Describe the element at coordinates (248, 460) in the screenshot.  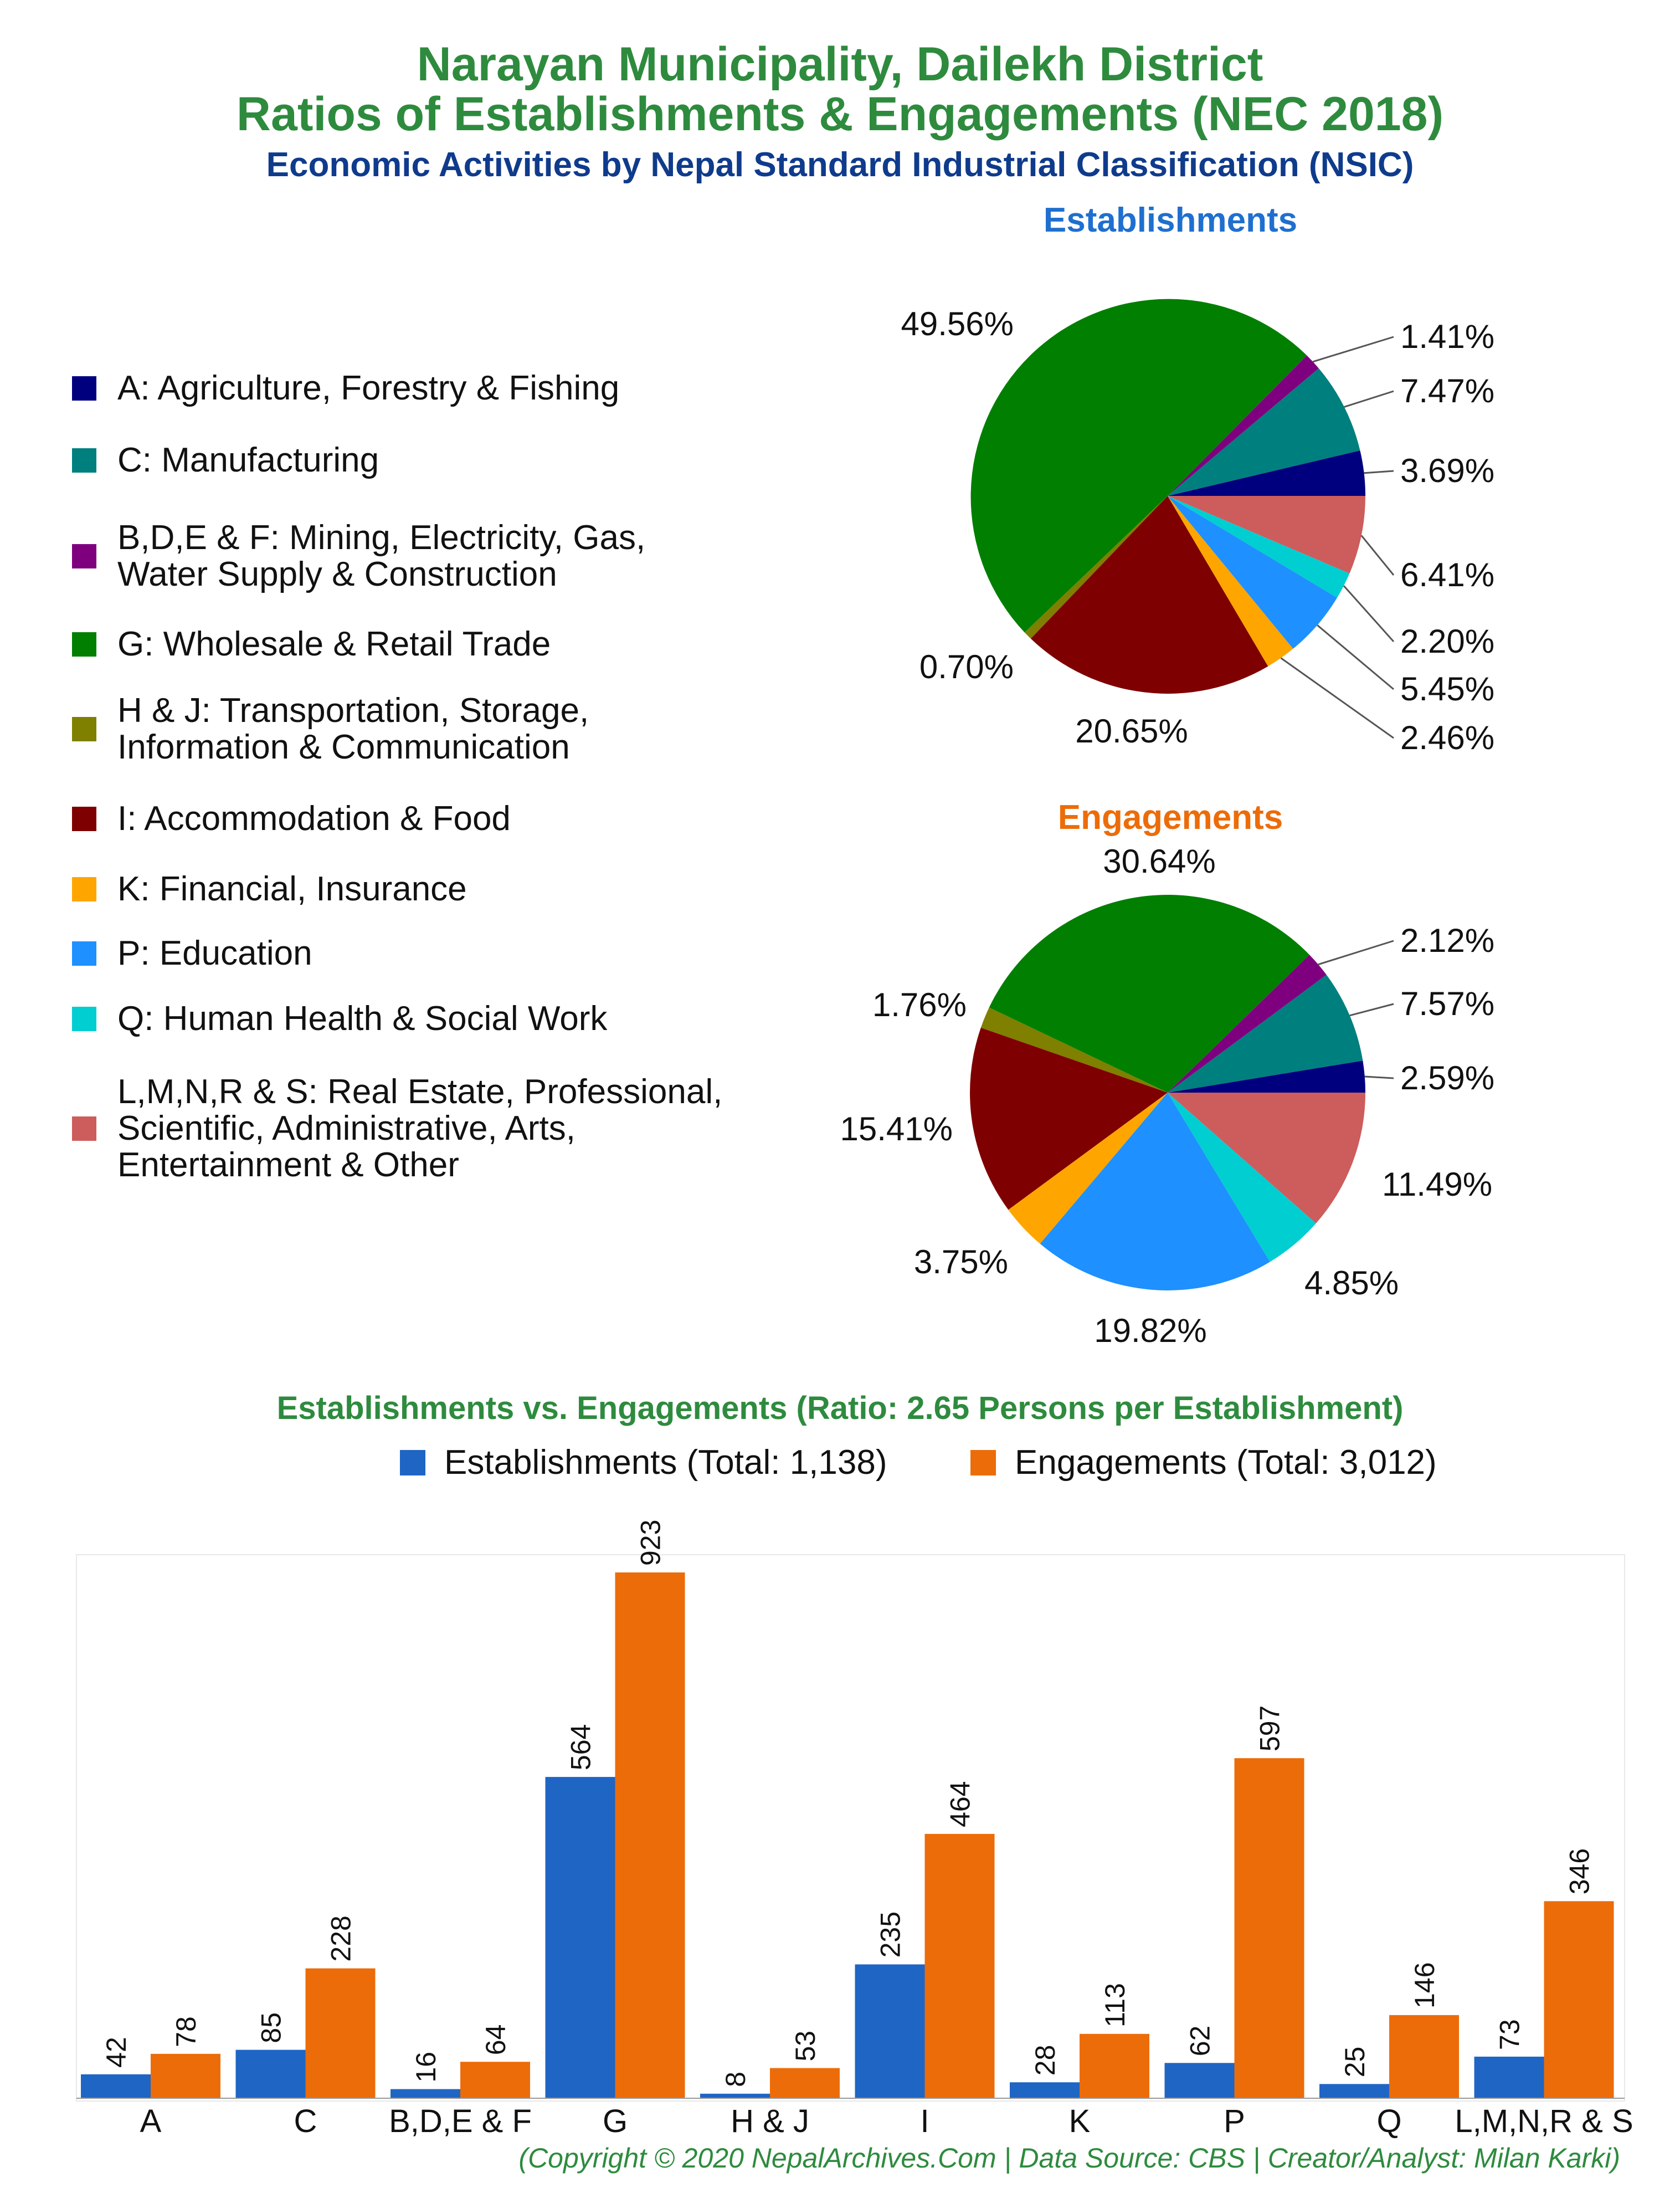
I see `legend-label: C: Manufacturing` at that location.